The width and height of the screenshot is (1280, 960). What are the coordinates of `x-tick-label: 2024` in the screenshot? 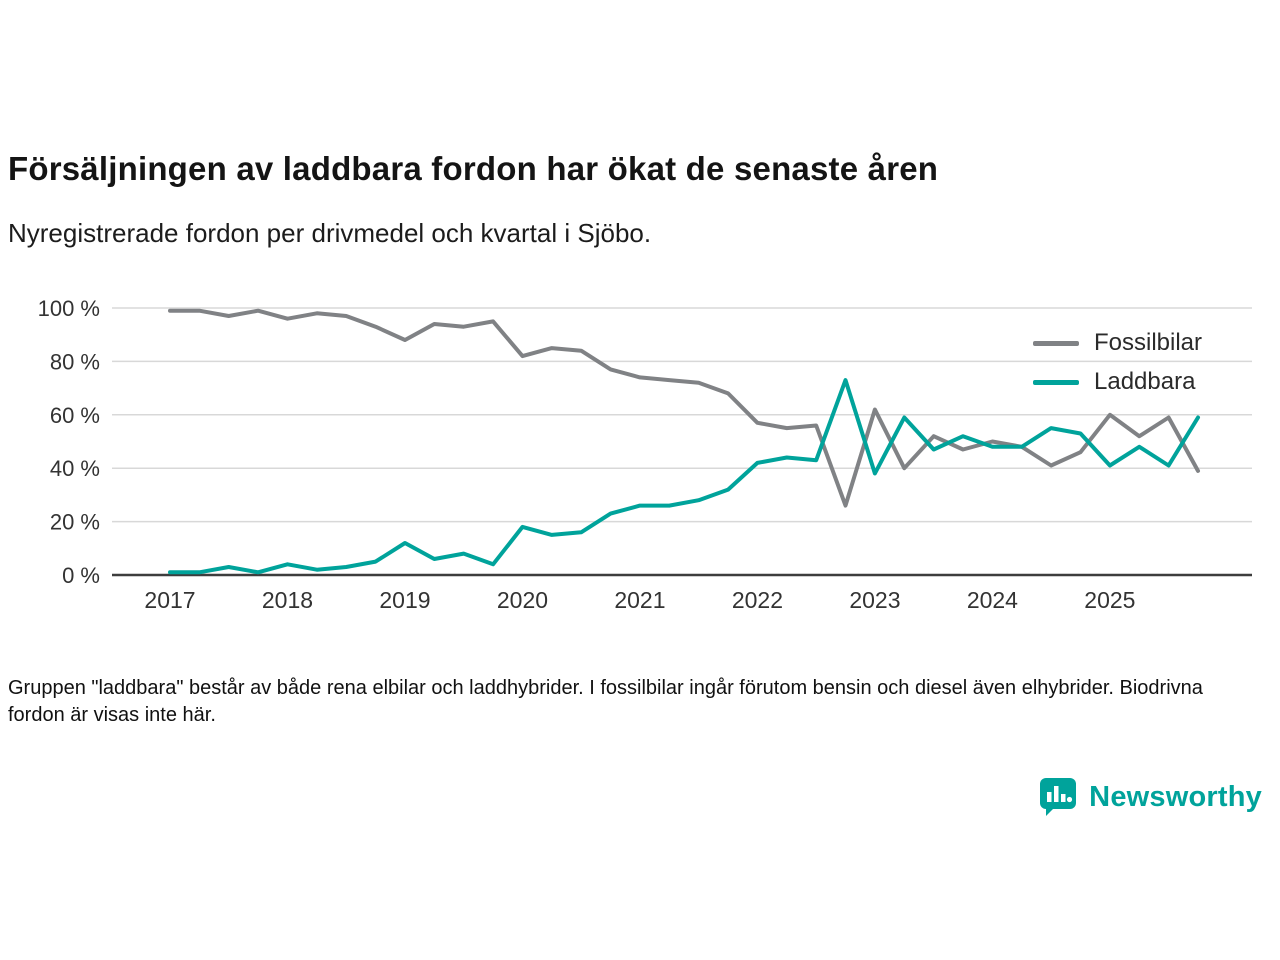 It's located at (992, 600).